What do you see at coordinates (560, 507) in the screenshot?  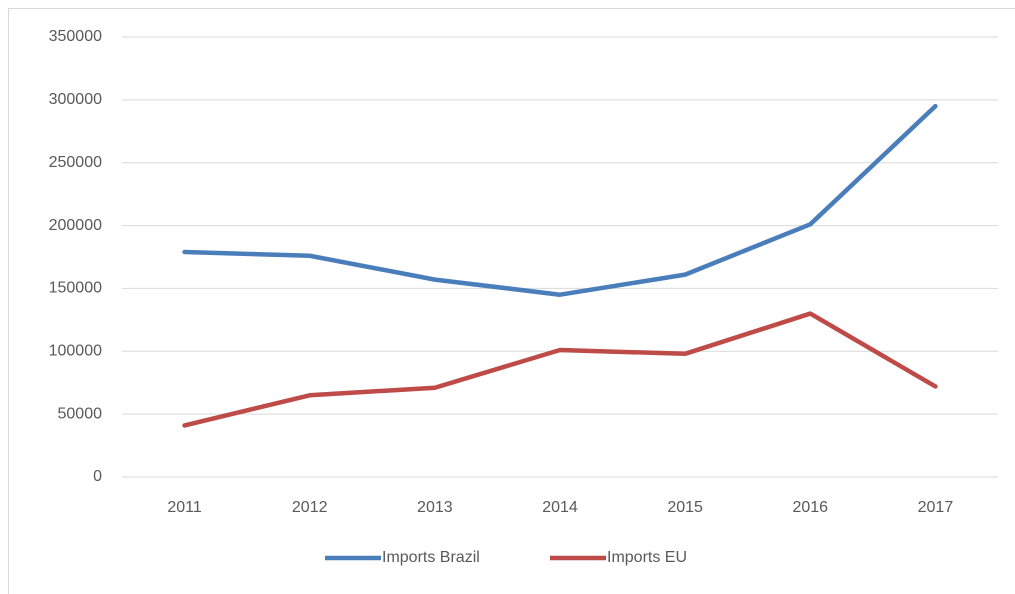 I see `x-tick-label: 2014` at bounding box center [560, 507].